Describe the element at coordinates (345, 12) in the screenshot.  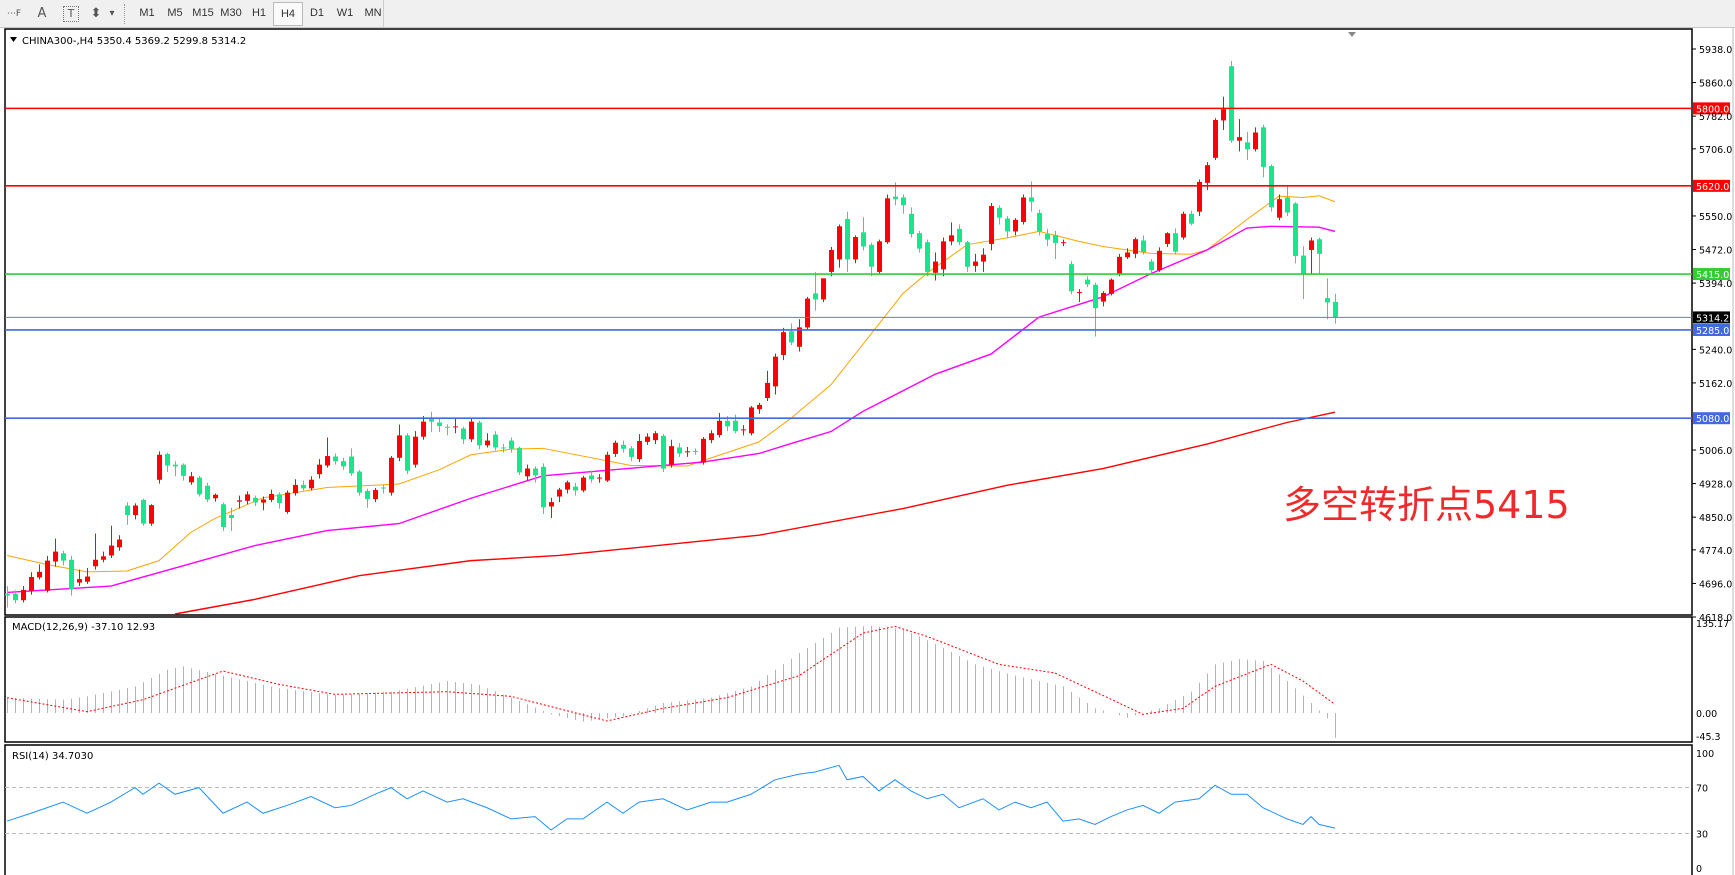
I see `timeframe-w1: W1` at that location.